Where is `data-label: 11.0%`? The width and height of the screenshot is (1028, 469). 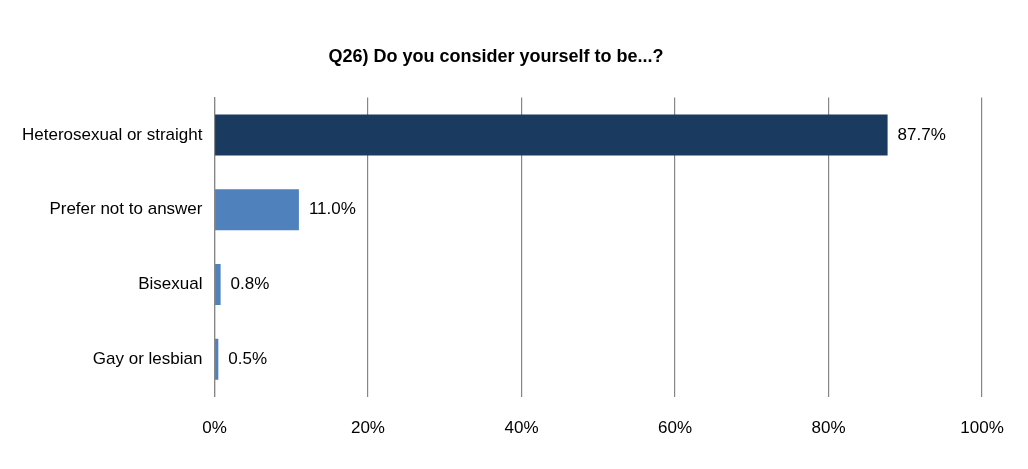 data-label: 11.0% is located at coordinates (332, 209).